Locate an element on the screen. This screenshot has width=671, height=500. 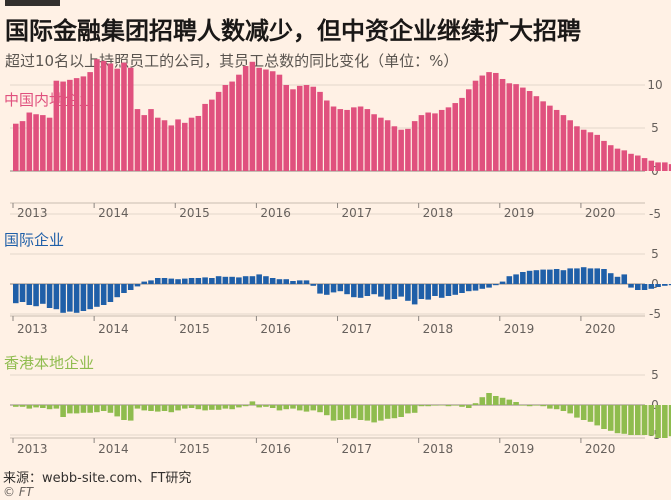
copyright-credit: © FT is located at coordinates (18, 492).